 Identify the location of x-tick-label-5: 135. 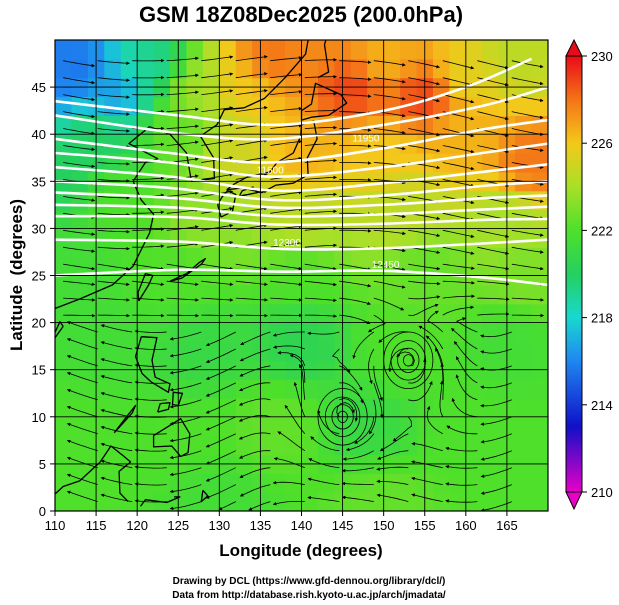
(261, 525).